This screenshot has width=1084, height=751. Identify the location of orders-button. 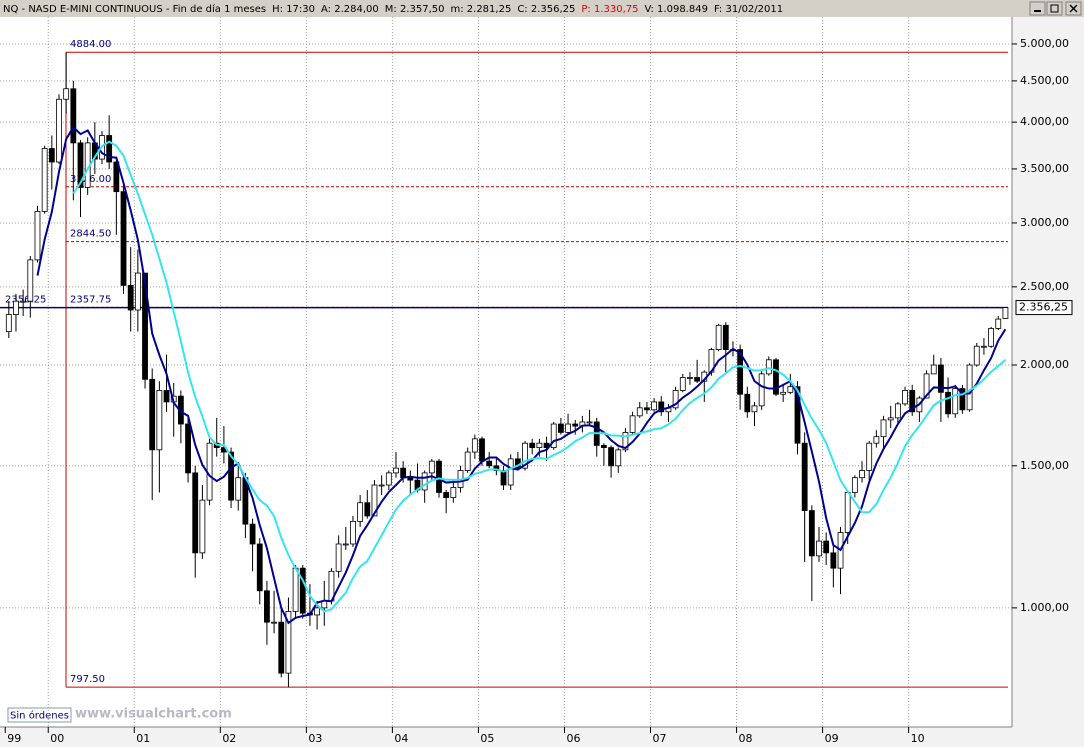
(39, 715).